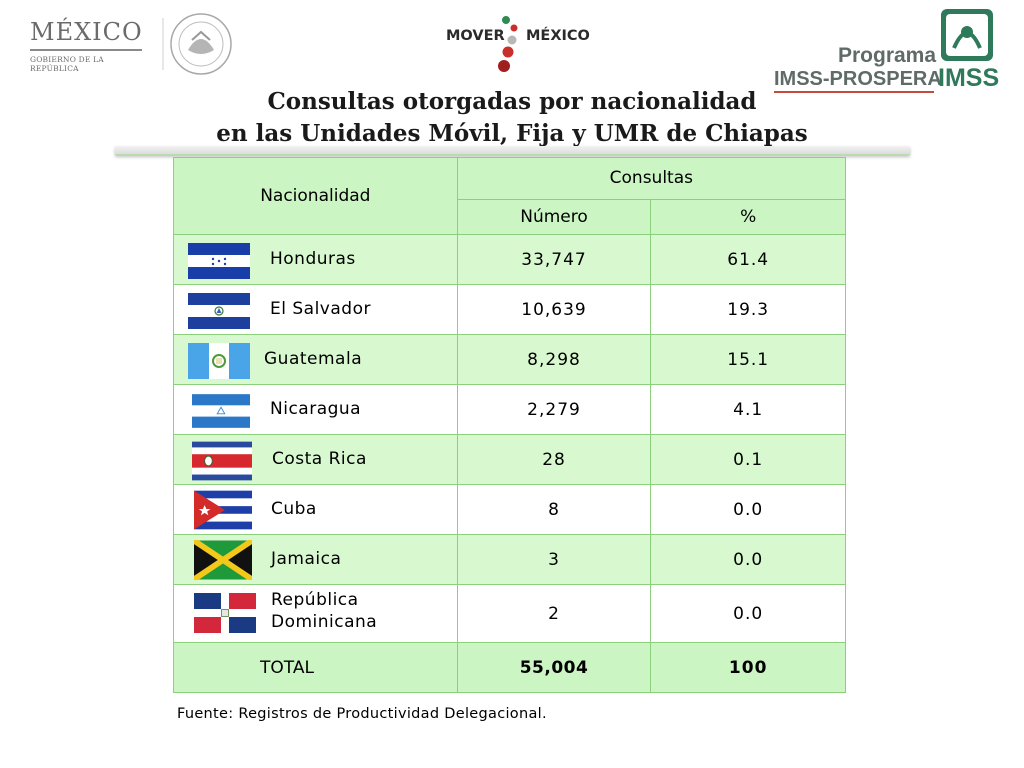 This screenshot has width=1024, height=768. What do you see at coordinates (748, 409) in the screenshot?
I see `percent-cell: 4.1` at bounding box center [748, 409].